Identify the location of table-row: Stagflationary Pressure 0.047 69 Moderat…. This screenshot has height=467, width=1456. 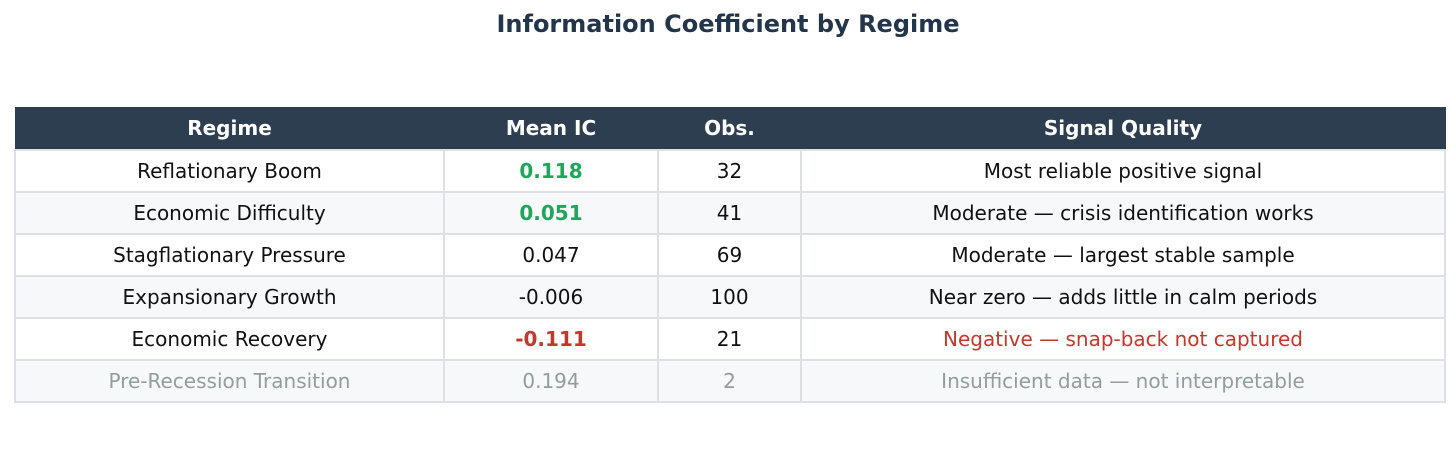
(730, 254).